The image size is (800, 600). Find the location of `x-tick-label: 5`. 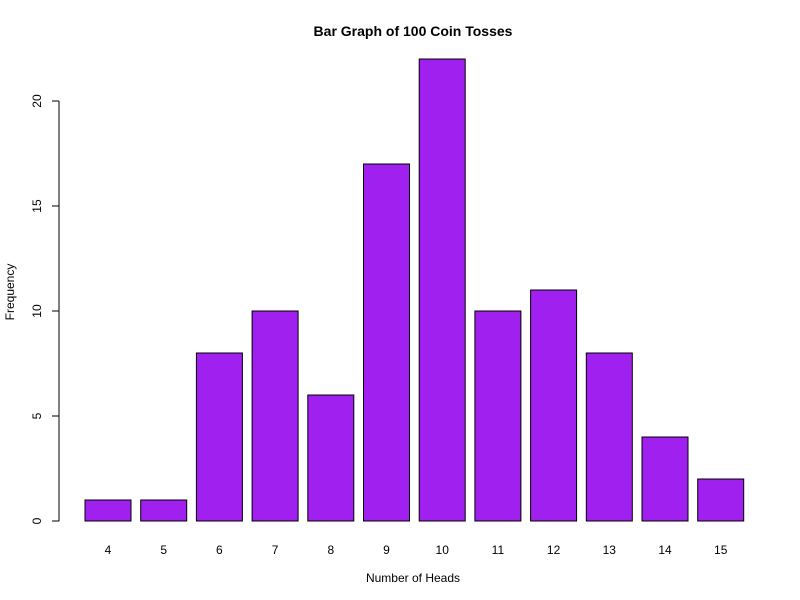

x-tick-label: 5 is located at coordinates (163, 550).